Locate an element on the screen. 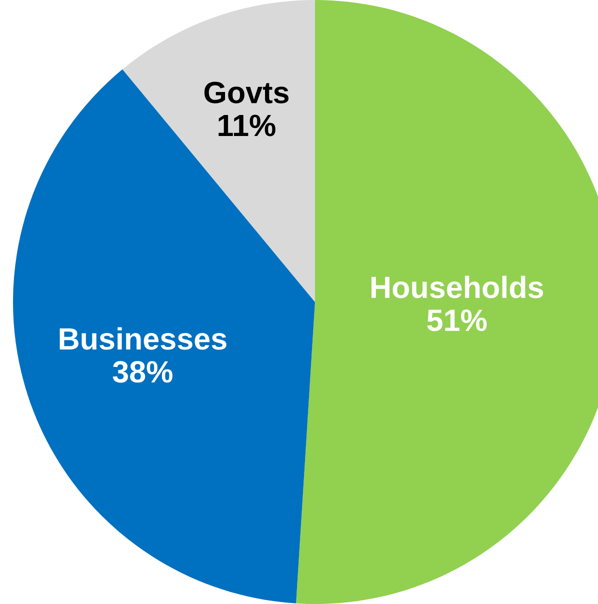  slice-label: Households is located at coordinates (457, 287).